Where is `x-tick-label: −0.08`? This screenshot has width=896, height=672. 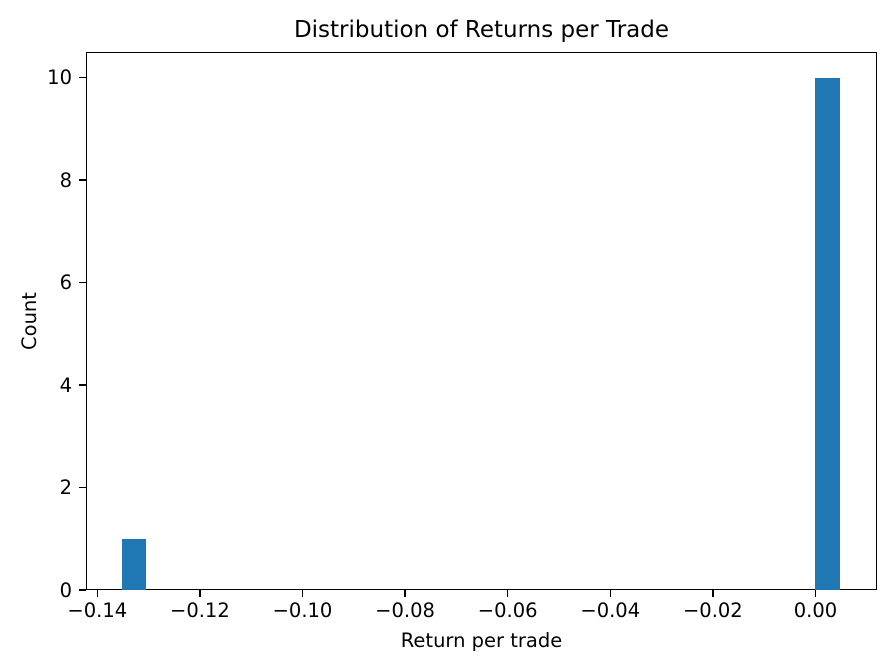 x-tick-label: −0.08 is located at coordinates (405, 610).